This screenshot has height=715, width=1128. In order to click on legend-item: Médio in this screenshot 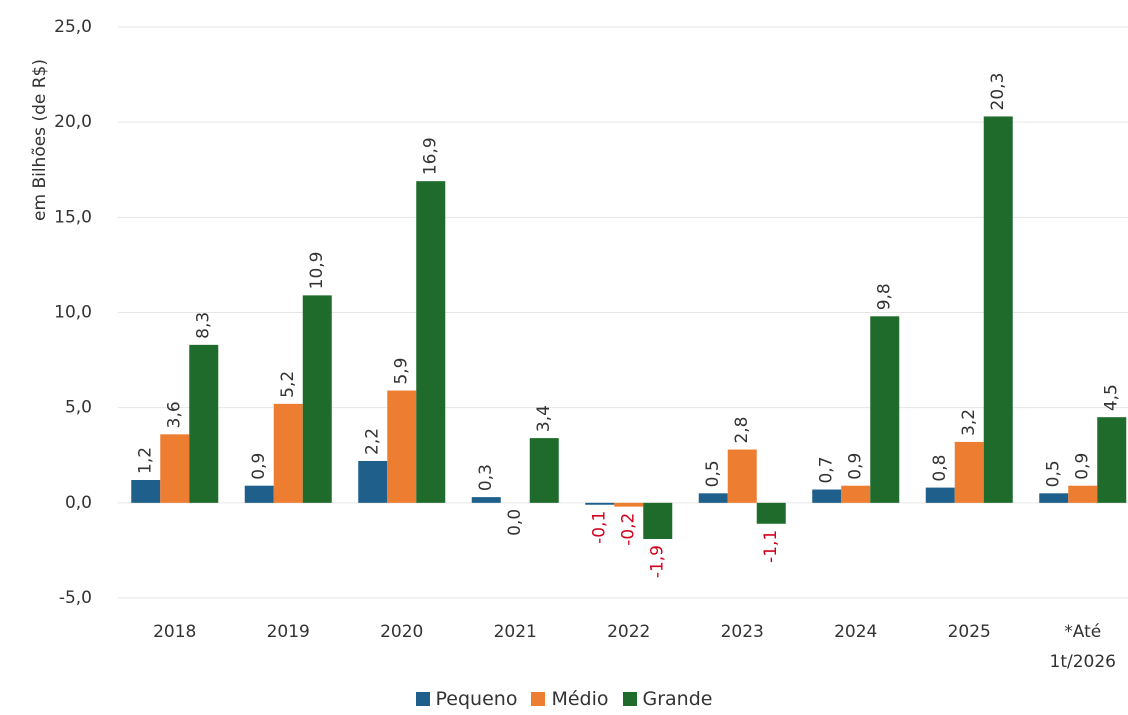, I will do `click(570, 699)`.